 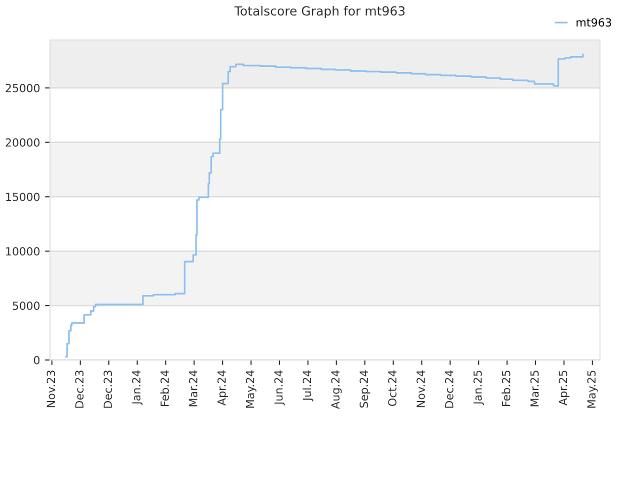 What do you see at coordinates (164, 388) in the screenshot?
I see `x-tick-label: Feb.24` at bounding box center [164, 388].